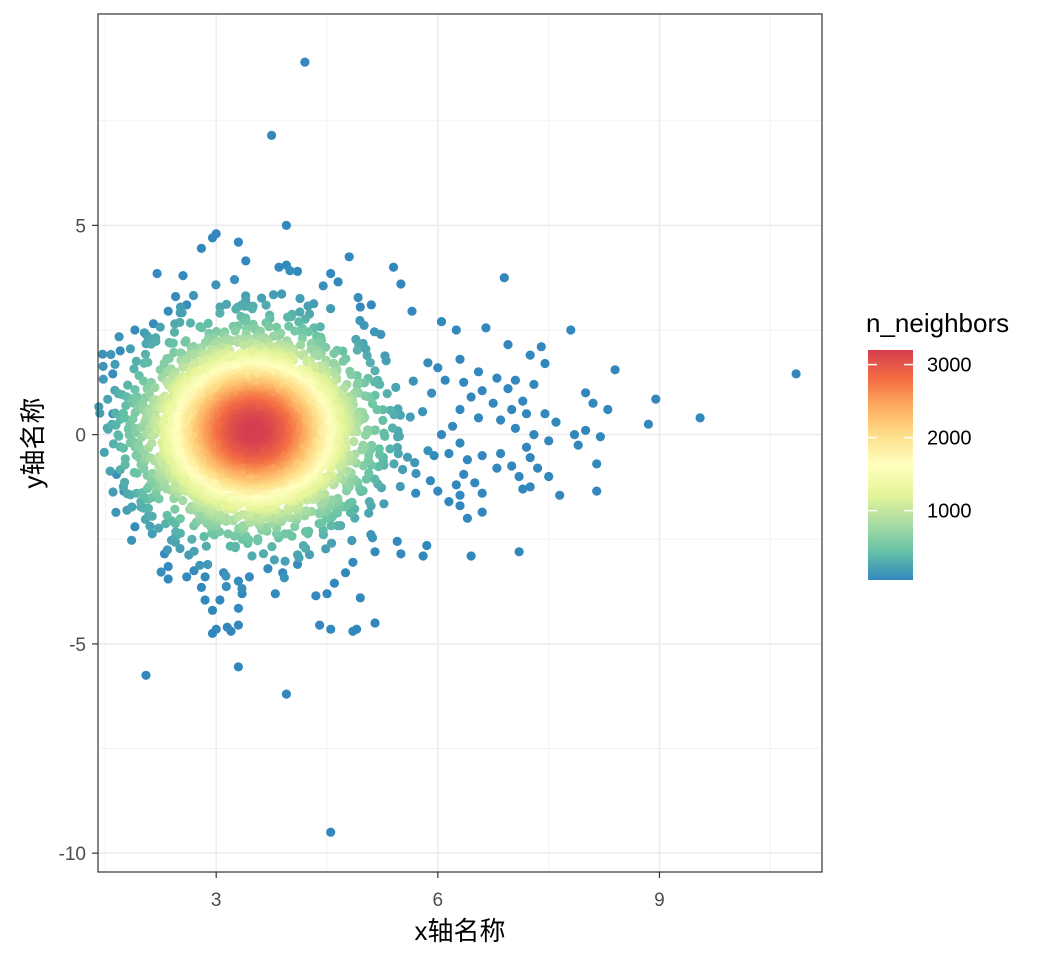 This screenshot has width=1056, height=960. Describe the element at coordinates (659, 900) in the screenshot. I see `x-tick-label: 9` at that location.